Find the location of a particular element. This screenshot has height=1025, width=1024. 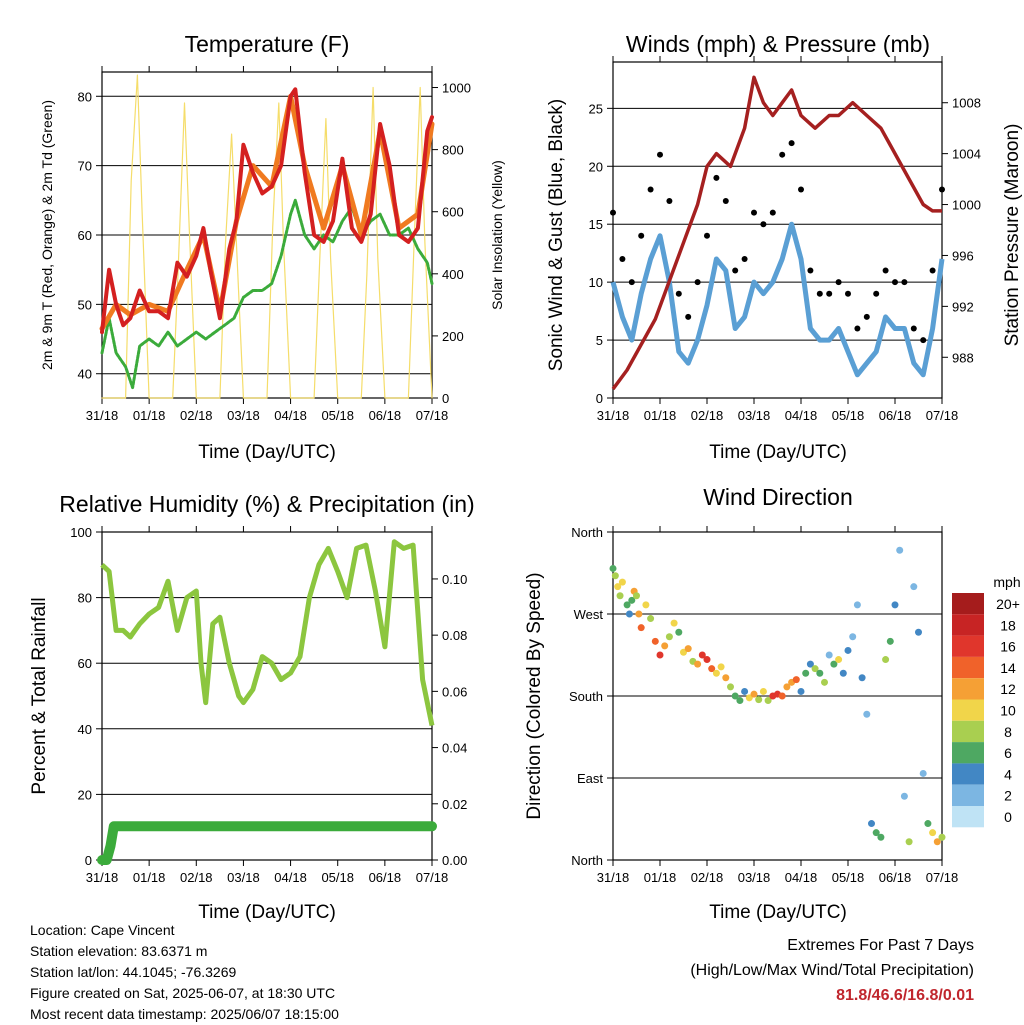

winds_pressure-xtick-label: 02/18 is located at coordinates (707, 415).